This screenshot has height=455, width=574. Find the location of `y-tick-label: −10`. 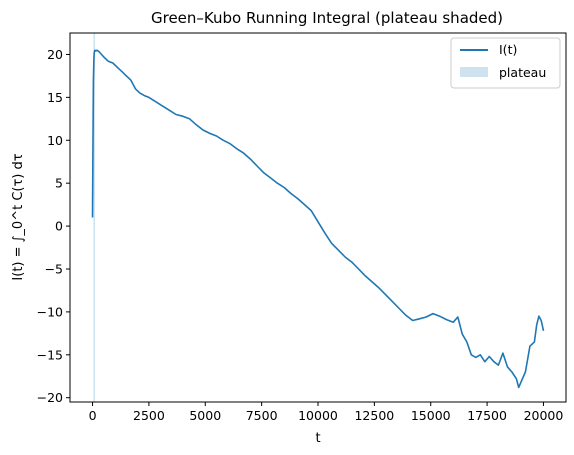

y-tick-label: −10 is located at coordinates (50, 311).